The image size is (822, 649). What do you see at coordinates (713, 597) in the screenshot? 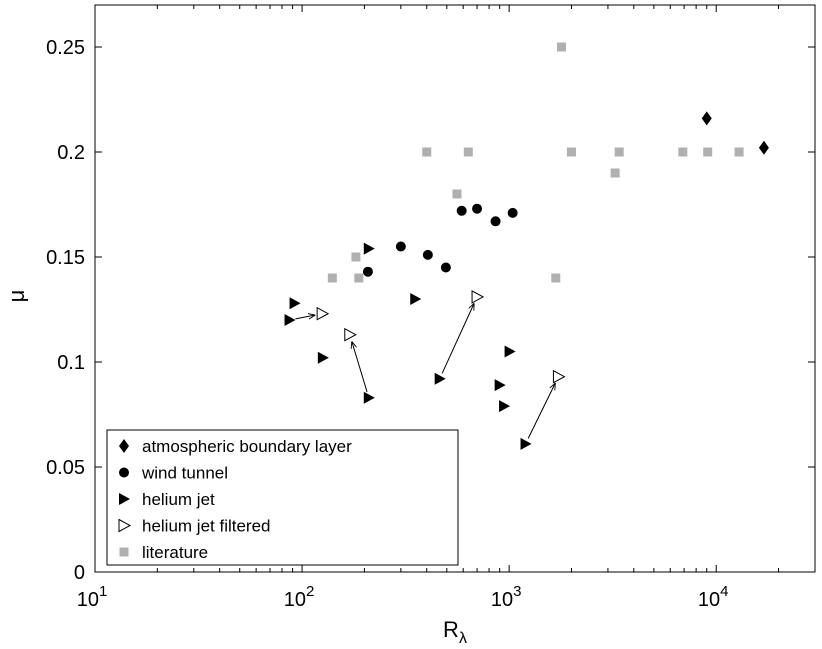
I see `x-tick-label: 10⁴` at bounding box center [713, 597].